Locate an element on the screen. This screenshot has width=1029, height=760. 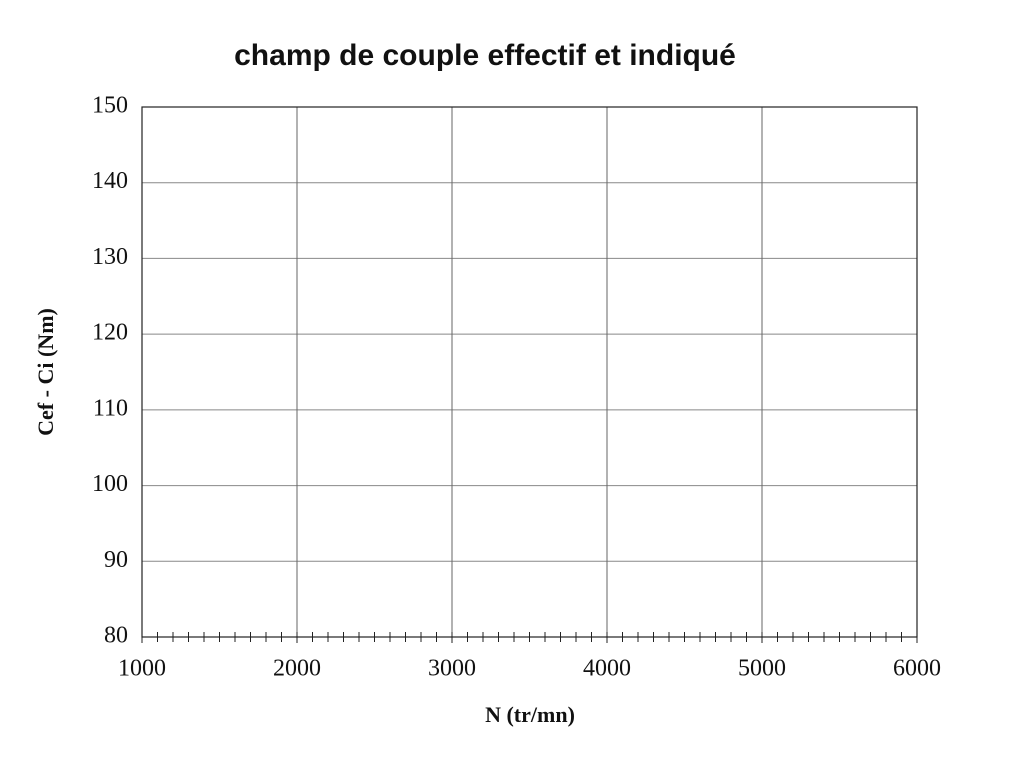
x-tick-label: 2000 is located at coordinates (297, 669).